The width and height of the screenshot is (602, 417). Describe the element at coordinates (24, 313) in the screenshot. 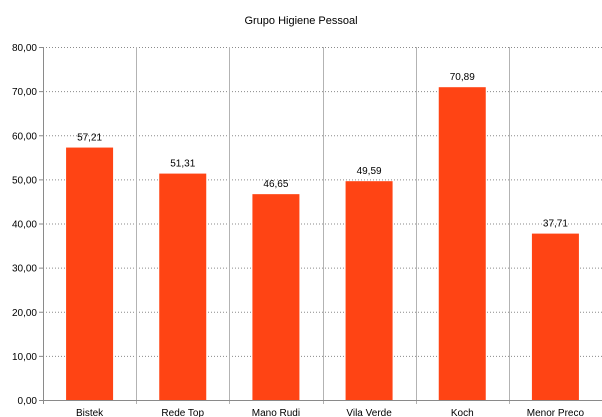

I see `y-tick-label: 20,00` at that location.